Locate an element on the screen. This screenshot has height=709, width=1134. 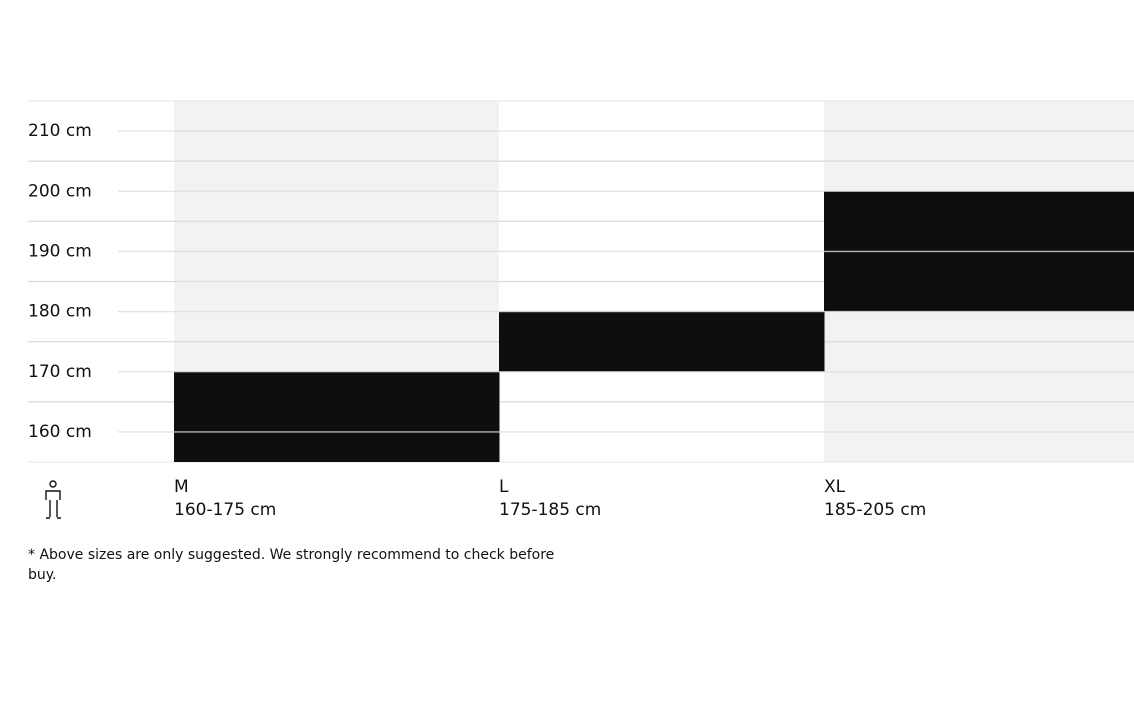
size-label: XL is located at coordinates (835, 487).